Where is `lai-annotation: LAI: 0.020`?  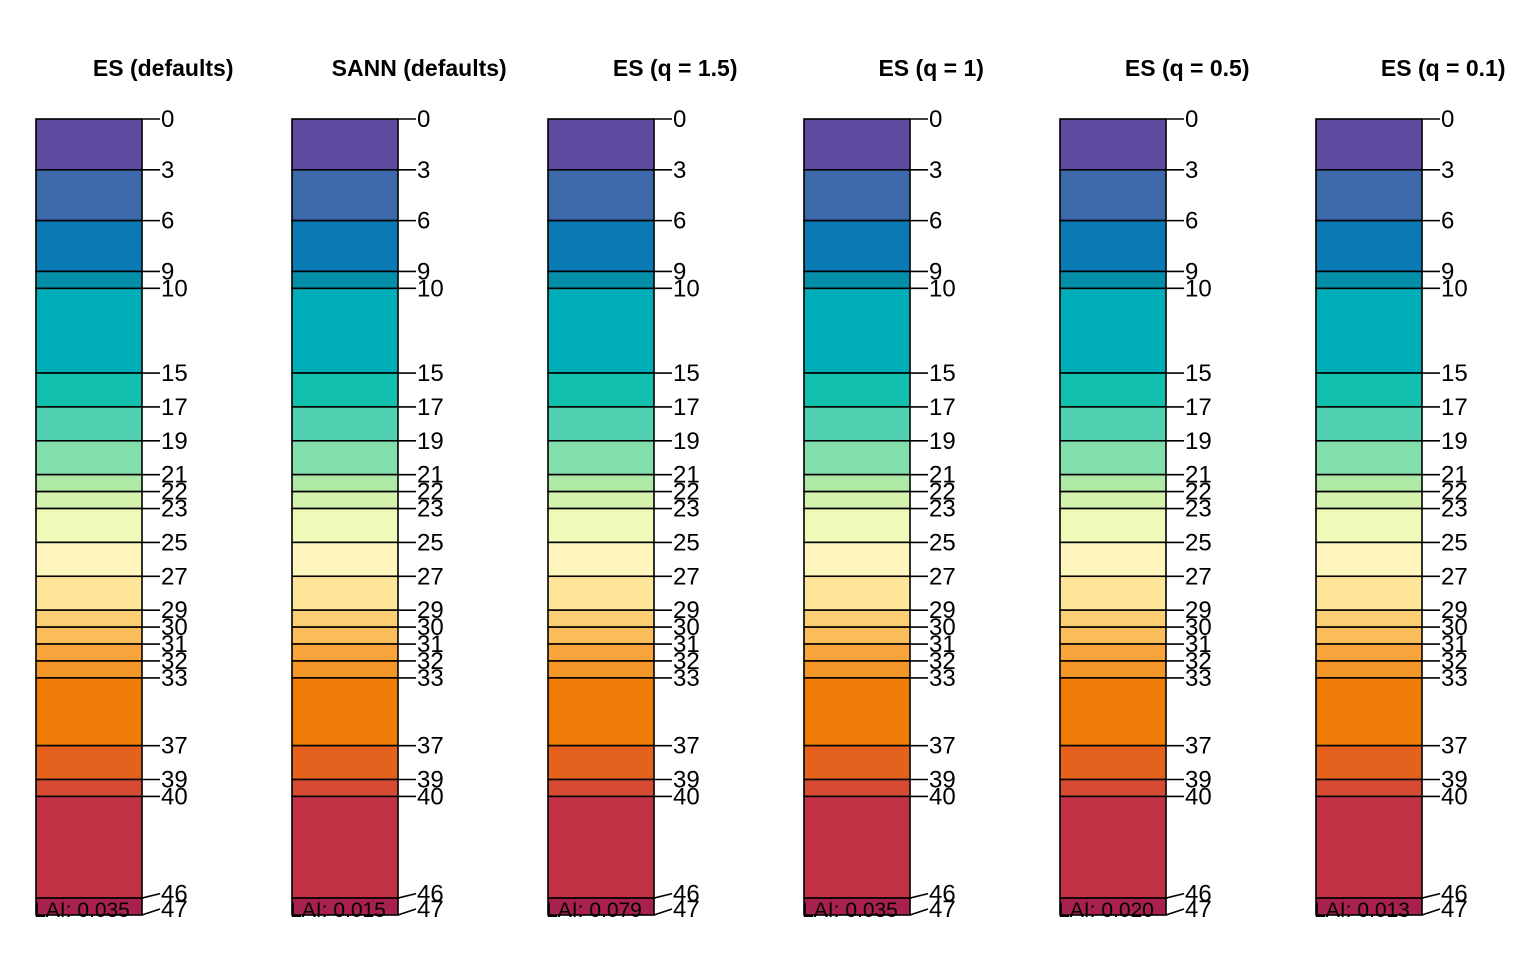 lai-annotation: LAI: 0.020 is located at coordinates (1106, 910).